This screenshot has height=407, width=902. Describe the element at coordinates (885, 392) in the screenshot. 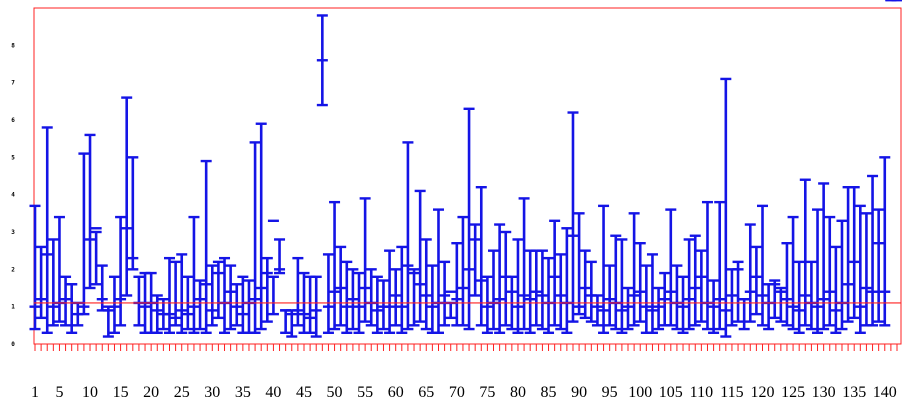

I see `x-tick-label: 140` at that location.